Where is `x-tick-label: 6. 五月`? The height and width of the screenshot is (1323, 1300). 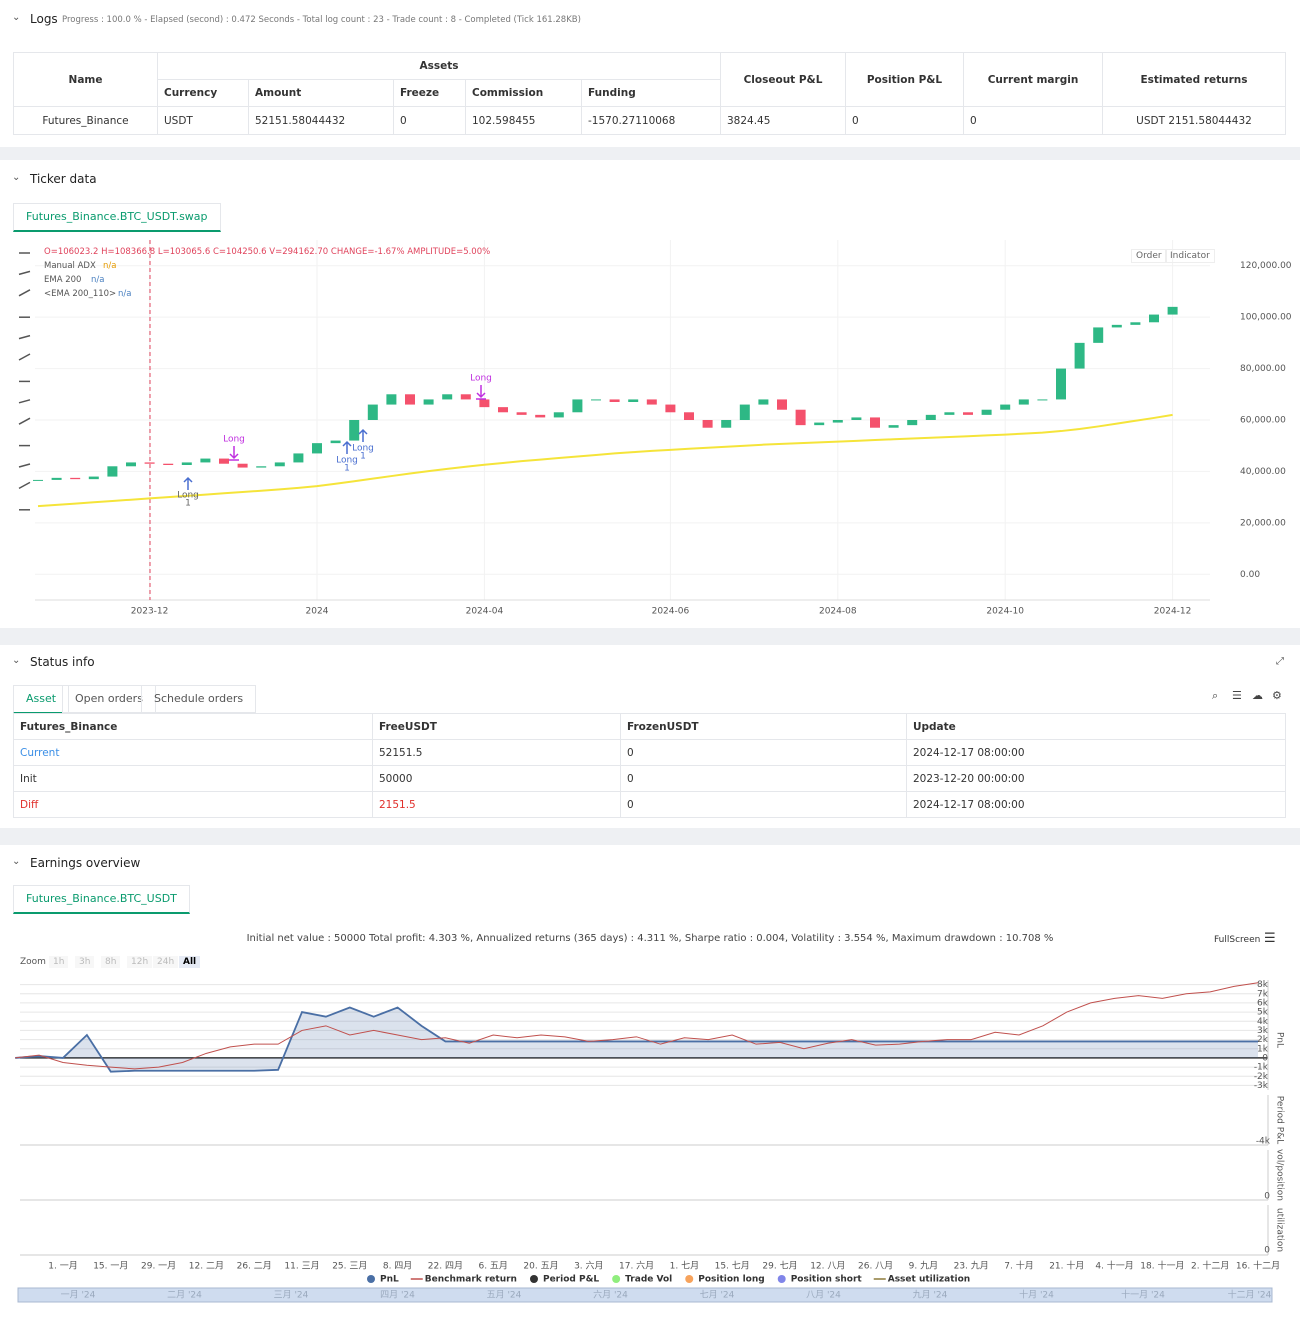
x-tick-label: 6. 五月 is located at coordinates (492, 1266).